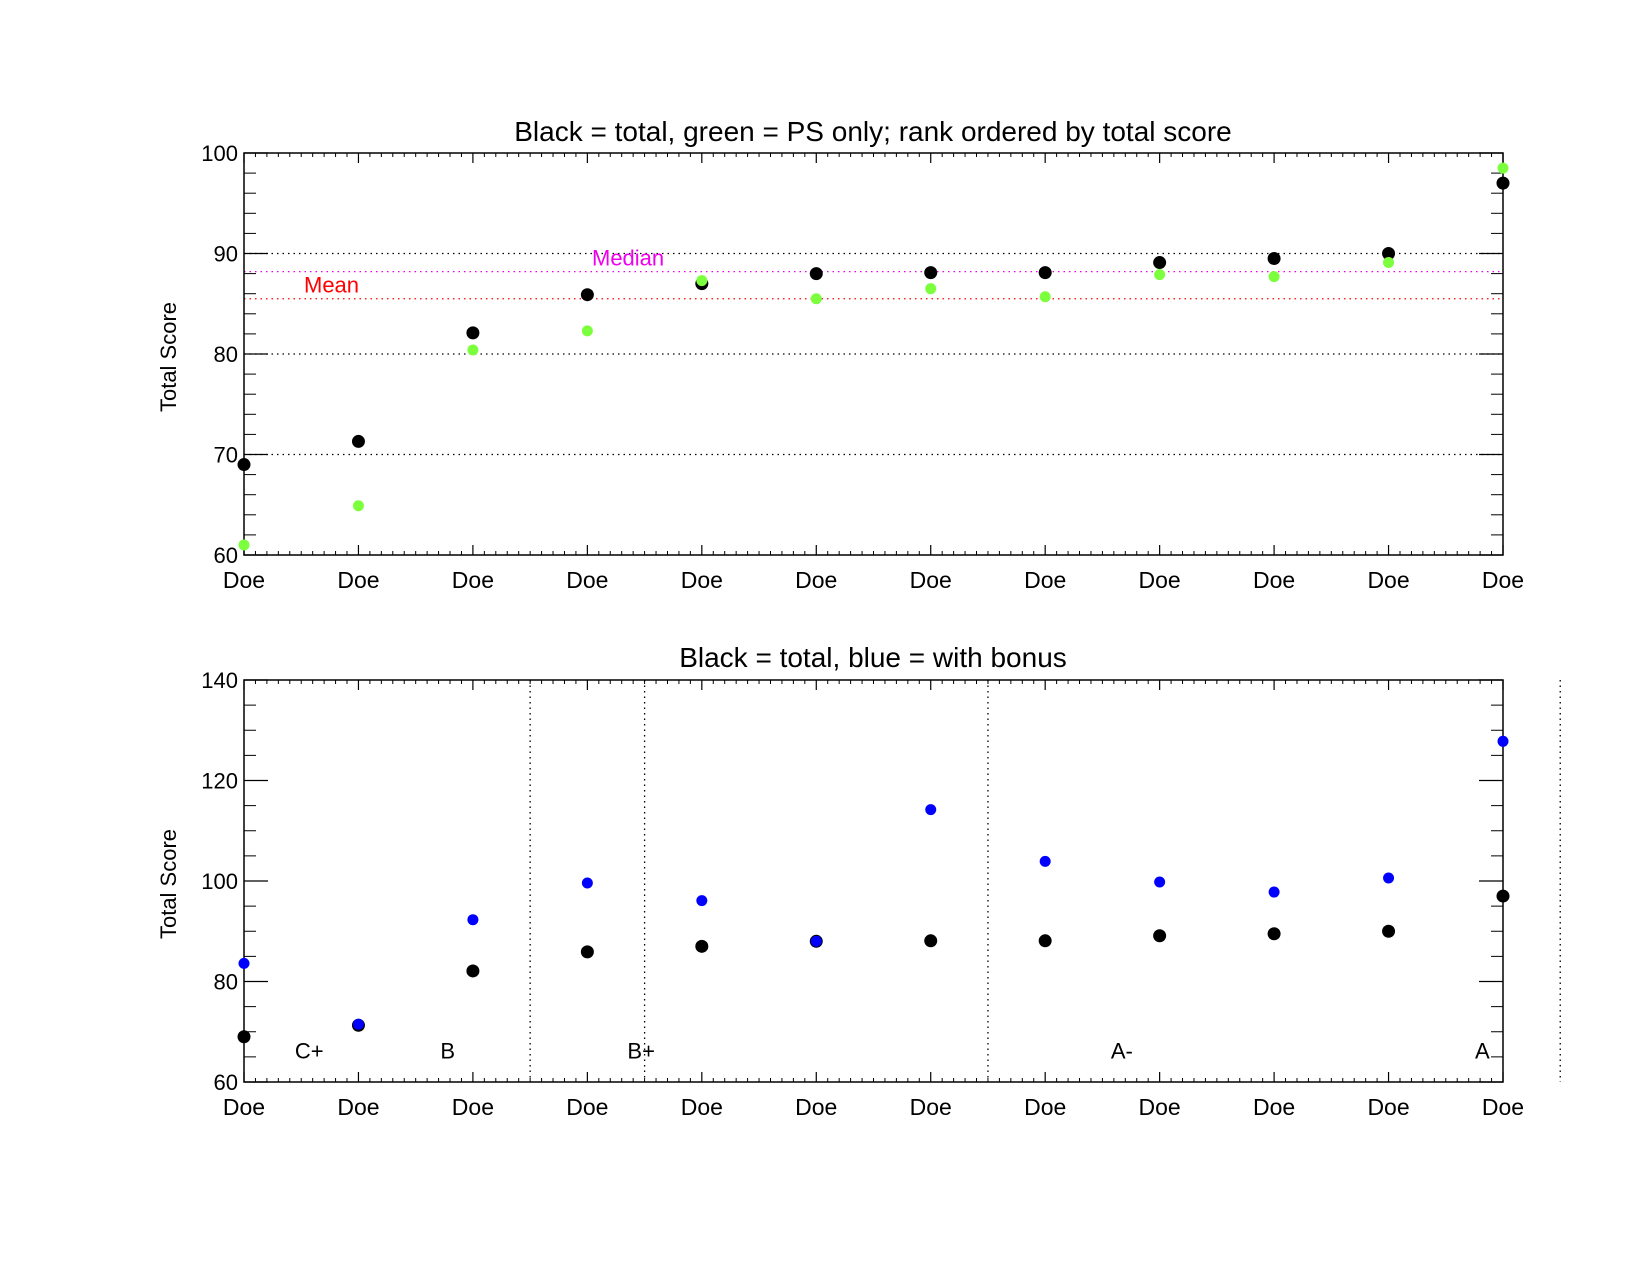  What do you see at coordinates (168, 357) in the screenshot?
I see `top-chart-ylabel: Total Score` at bounding box center [168, 357].